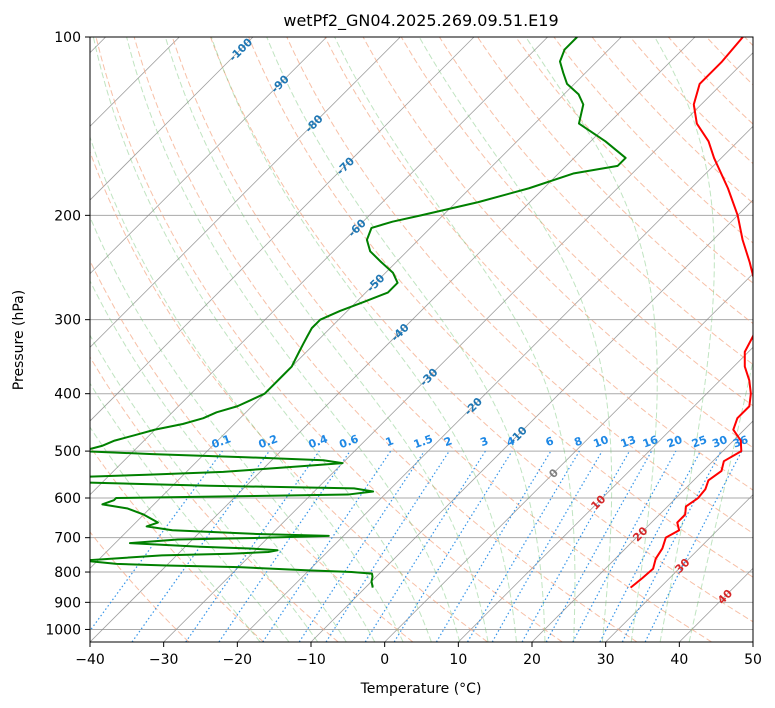  What do you see at coordinates (63, 630) in the screenshot?
I see `y-tick-label: 1000` at bounding box center [63, 630].